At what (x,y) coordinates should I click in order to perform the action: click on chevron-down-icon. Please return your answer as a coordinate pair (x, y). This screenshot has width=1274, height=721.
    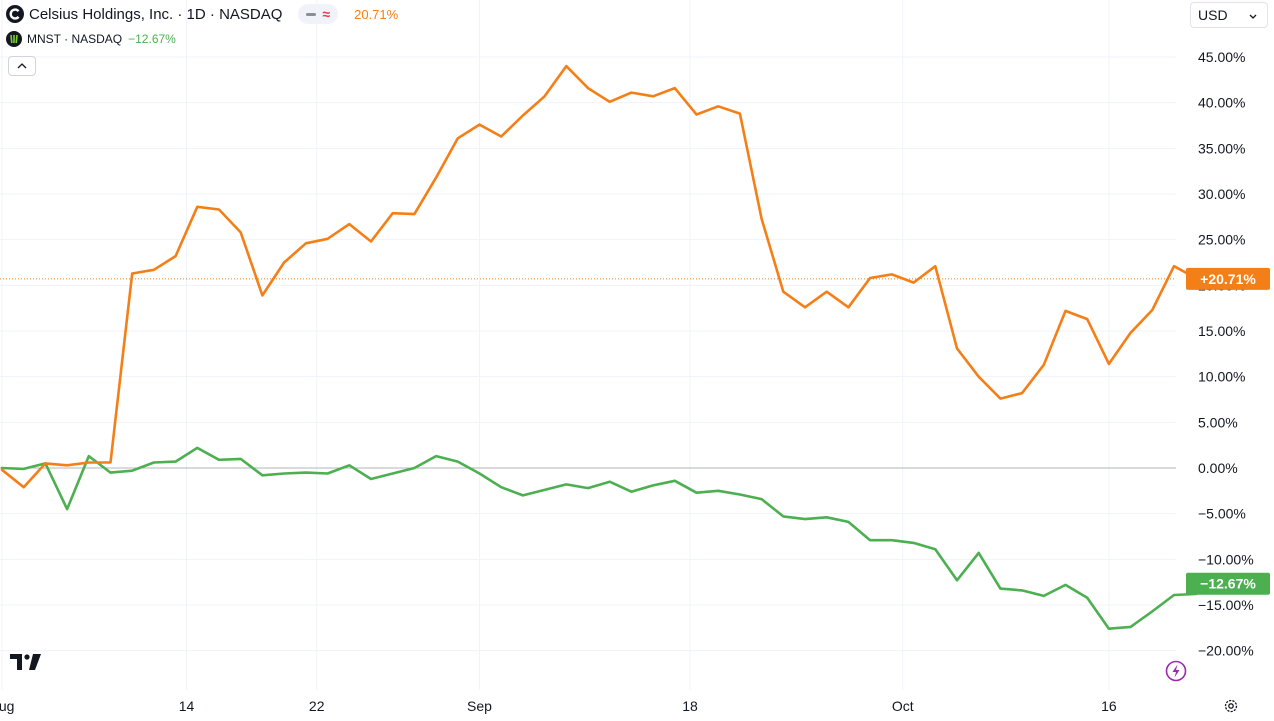
    Looking at the image, I should click on (1253, 16).